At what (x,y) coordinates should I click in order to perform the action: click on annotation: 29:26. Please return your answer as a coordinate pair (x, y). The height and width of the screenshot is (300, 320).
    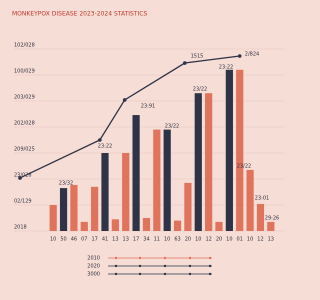
    Looking at the image, I should click on (272, 219).